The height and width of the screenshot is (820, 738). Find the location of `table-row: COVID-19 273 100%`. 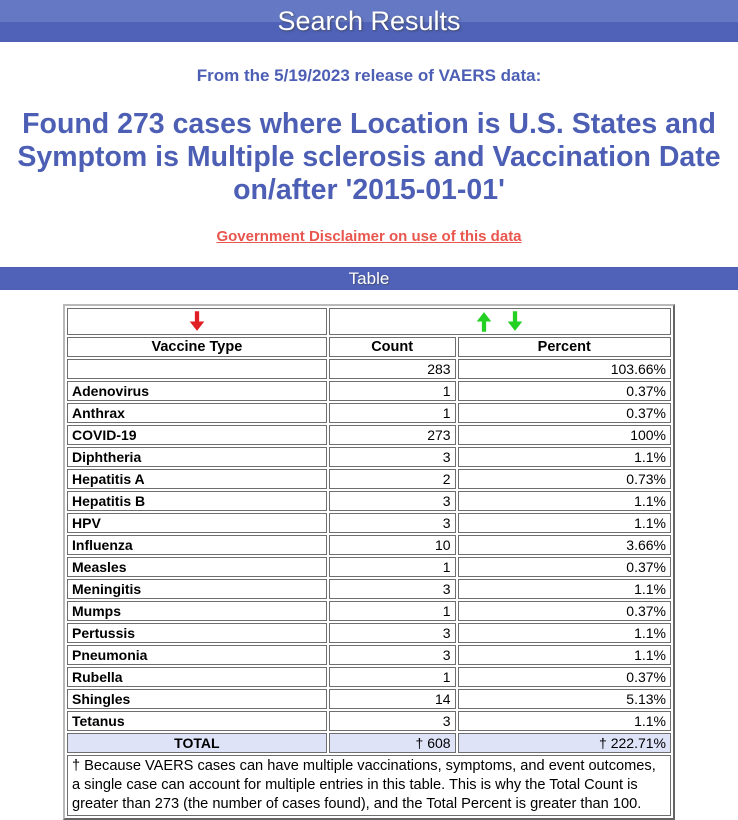

table-row: COVID-19 273 100% is located at coordinates (369, 435).